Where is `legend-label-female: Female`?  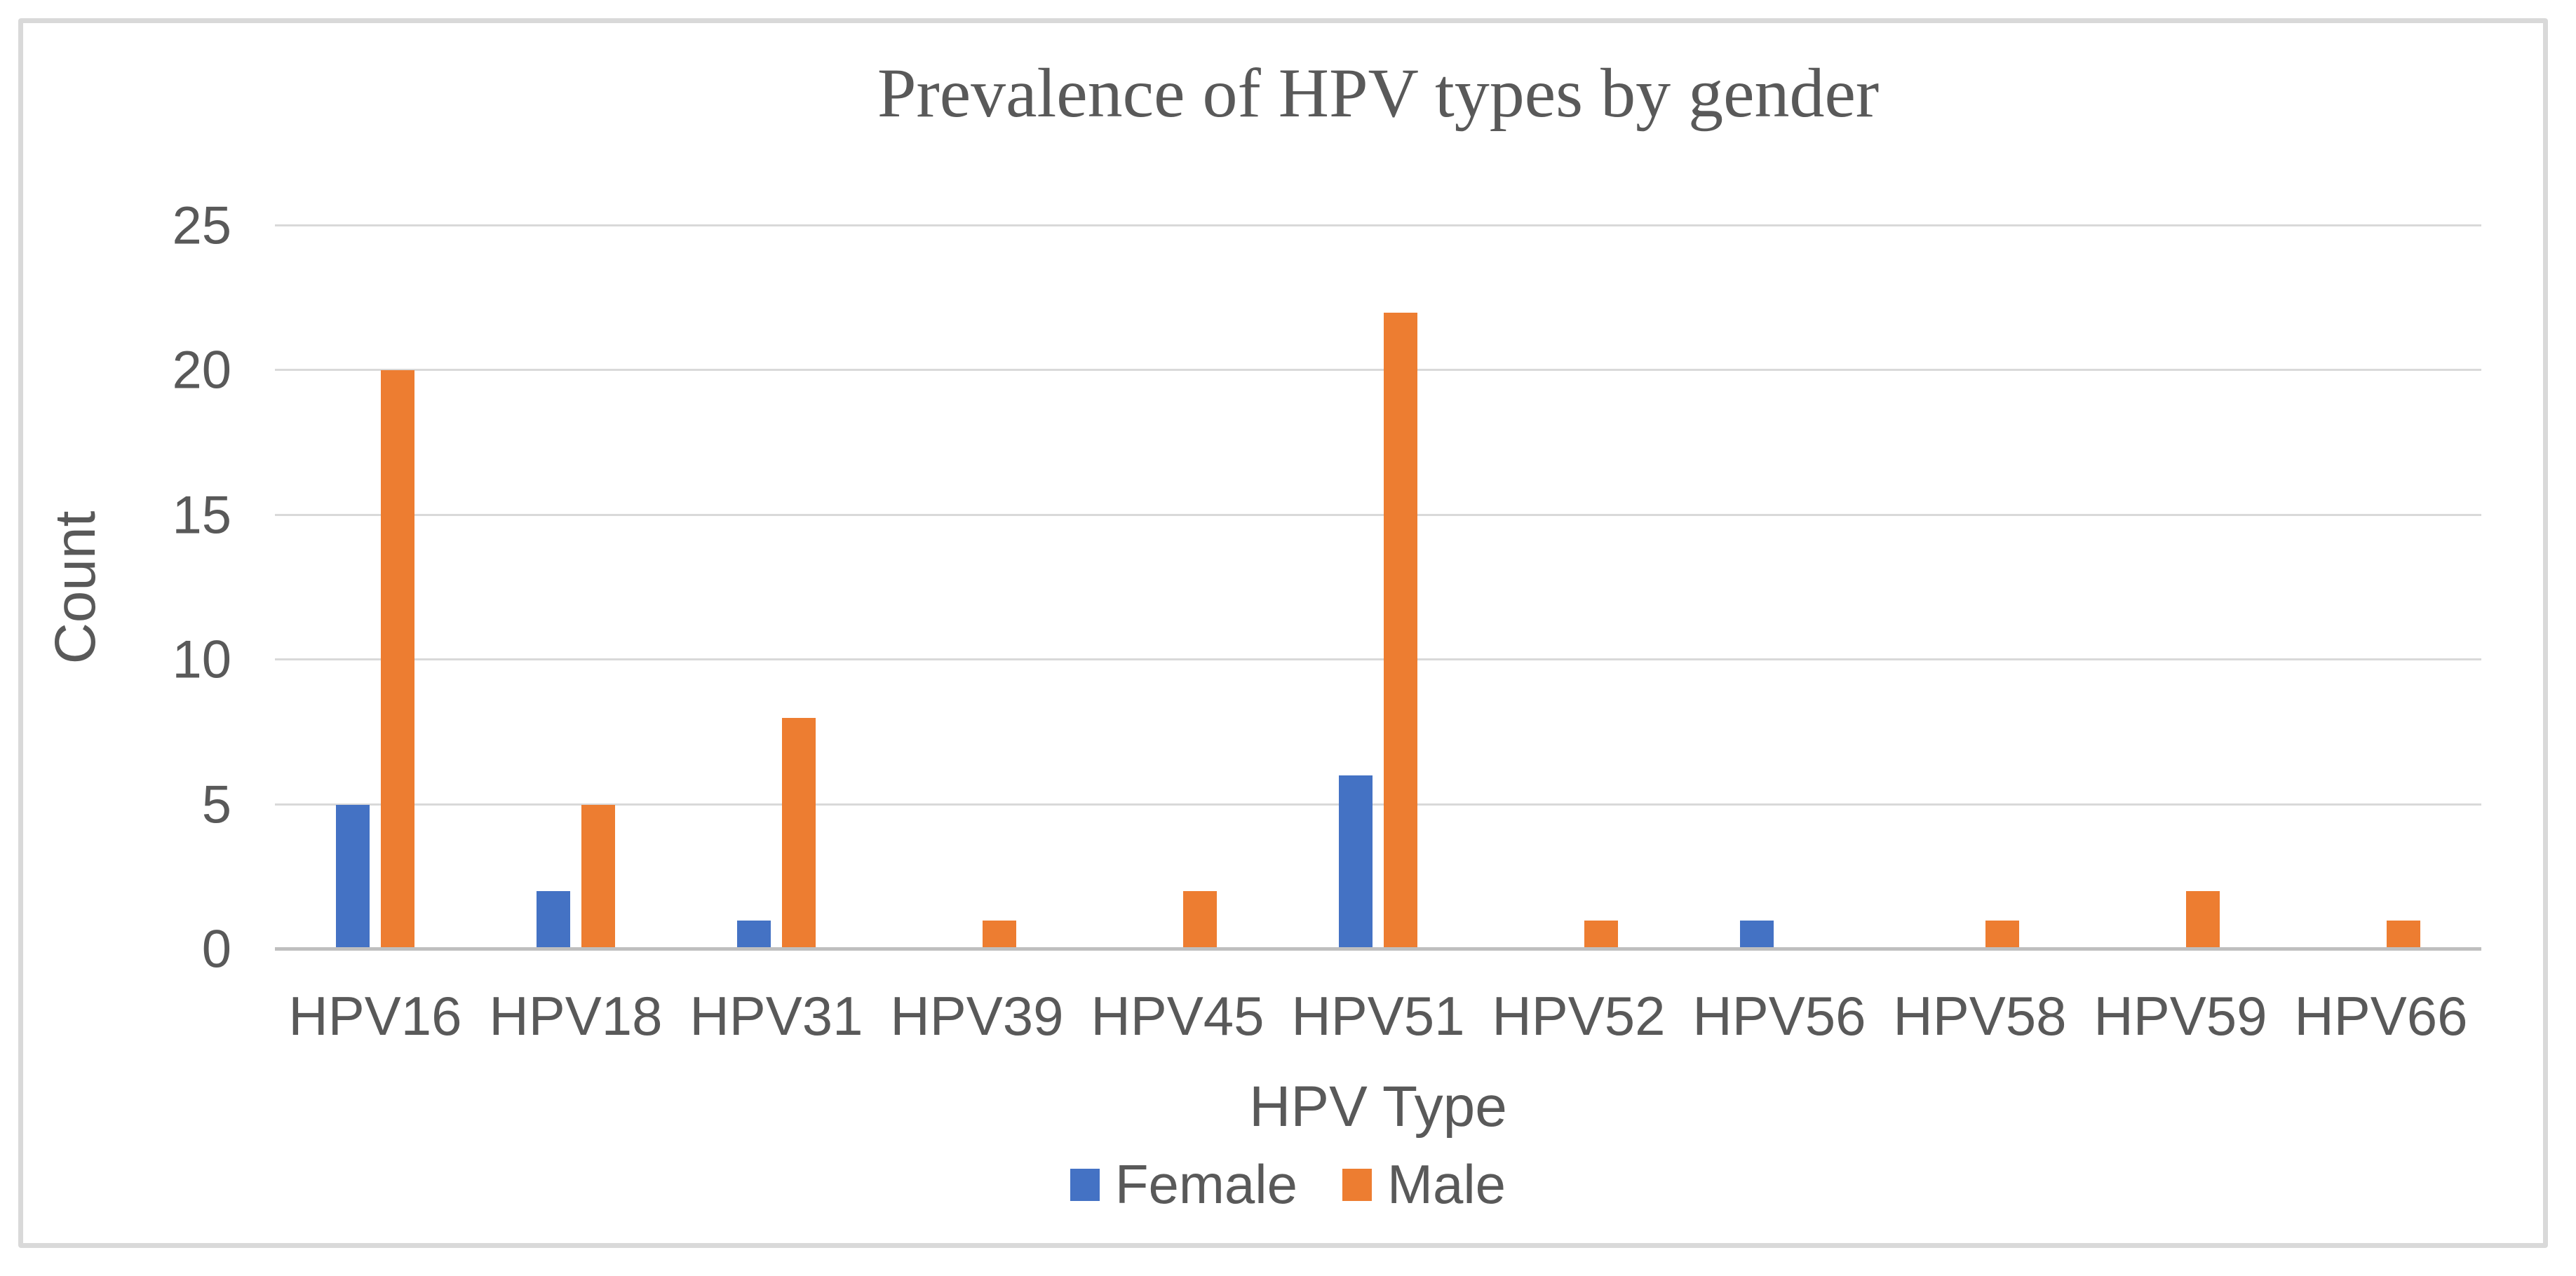 legend-label-female: Female is located at coordinates (1205, 1184).